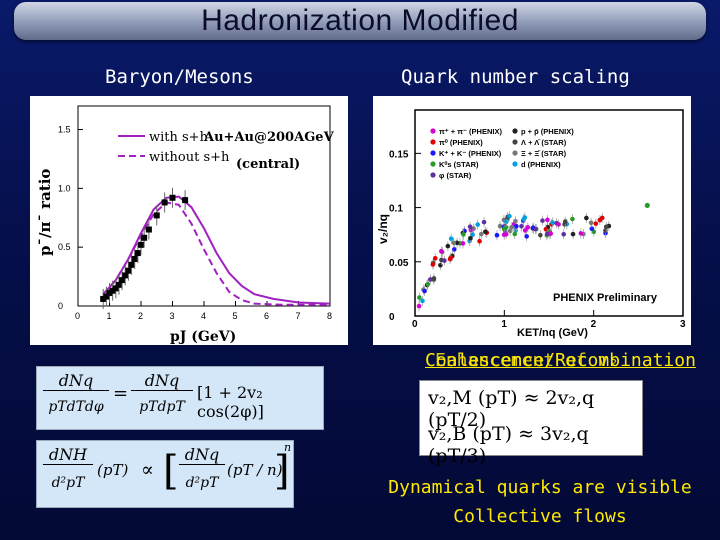 Image resolution: width=720 pixels, height=540 pixels. I want to click on eq2-bracket-left: [, so click(171, 471).